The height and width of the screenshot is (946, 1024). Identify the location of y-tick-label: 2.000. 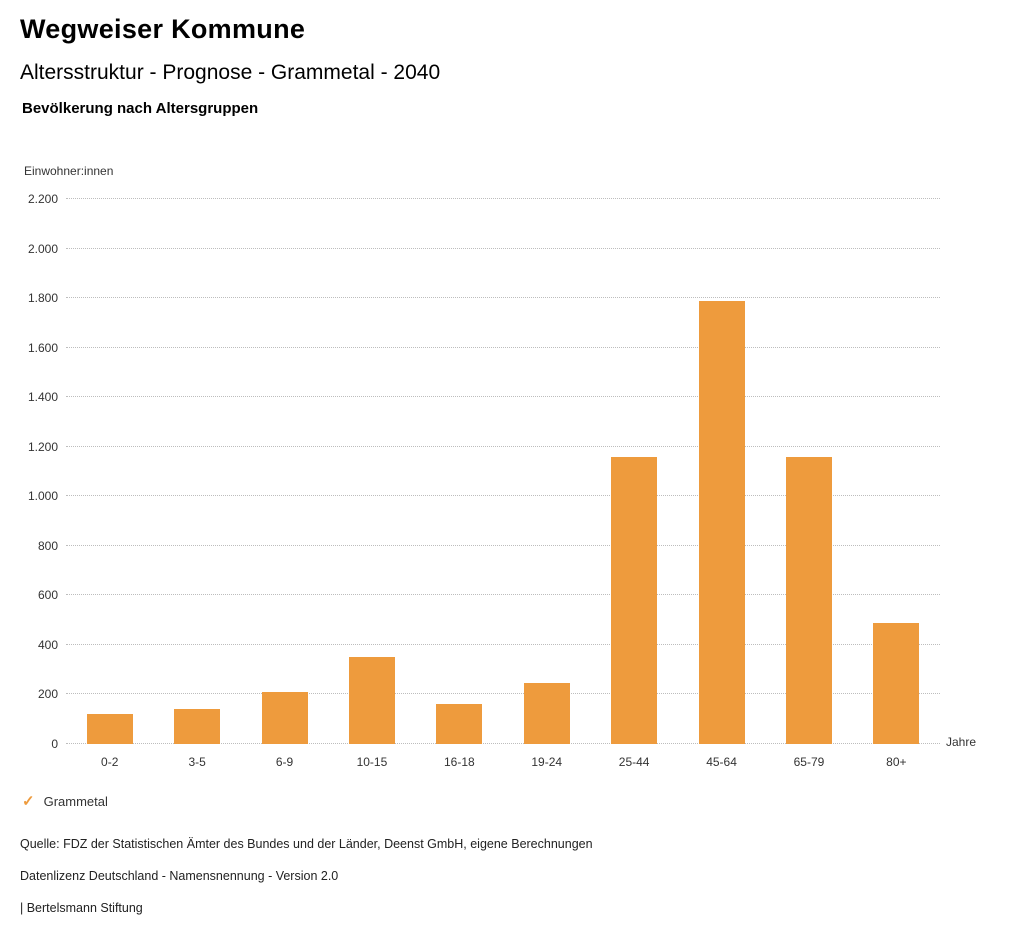
(42, 248).